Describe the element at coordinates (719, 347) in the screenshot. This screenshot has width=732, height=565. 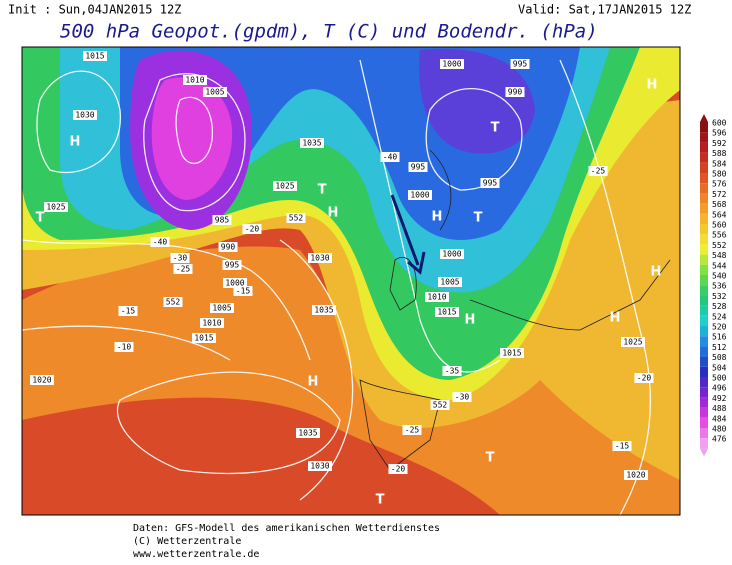
I see `colorbar-label: 512` at that location.